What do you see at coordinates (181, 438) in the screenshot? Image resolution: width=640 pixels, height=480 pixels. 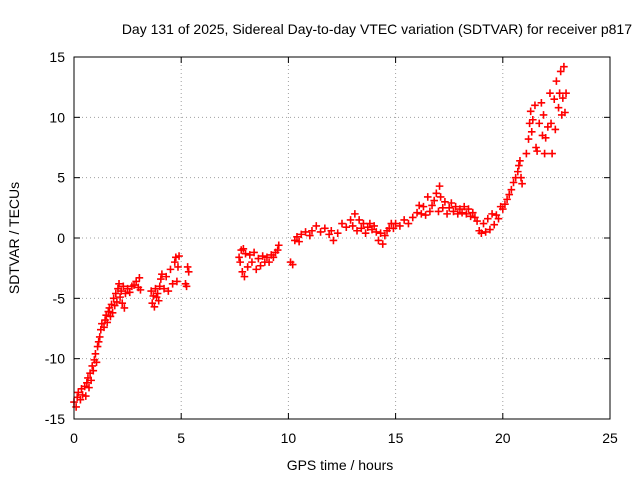 I see `x-tick-label: 5` at bounding box center [181, 438].